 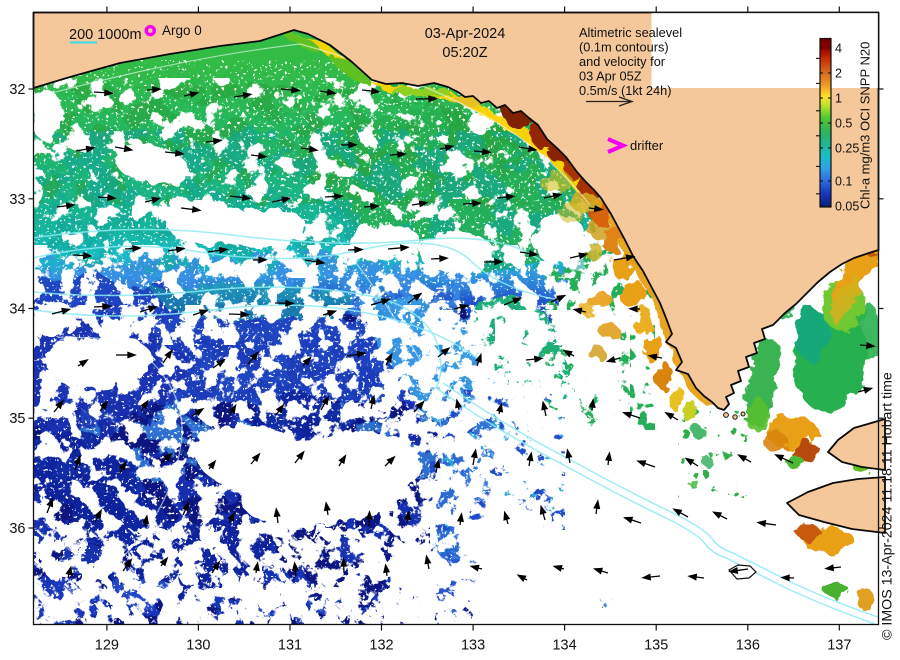 I want to click on svg-text: and velocity for, so click(x=622, y=61).